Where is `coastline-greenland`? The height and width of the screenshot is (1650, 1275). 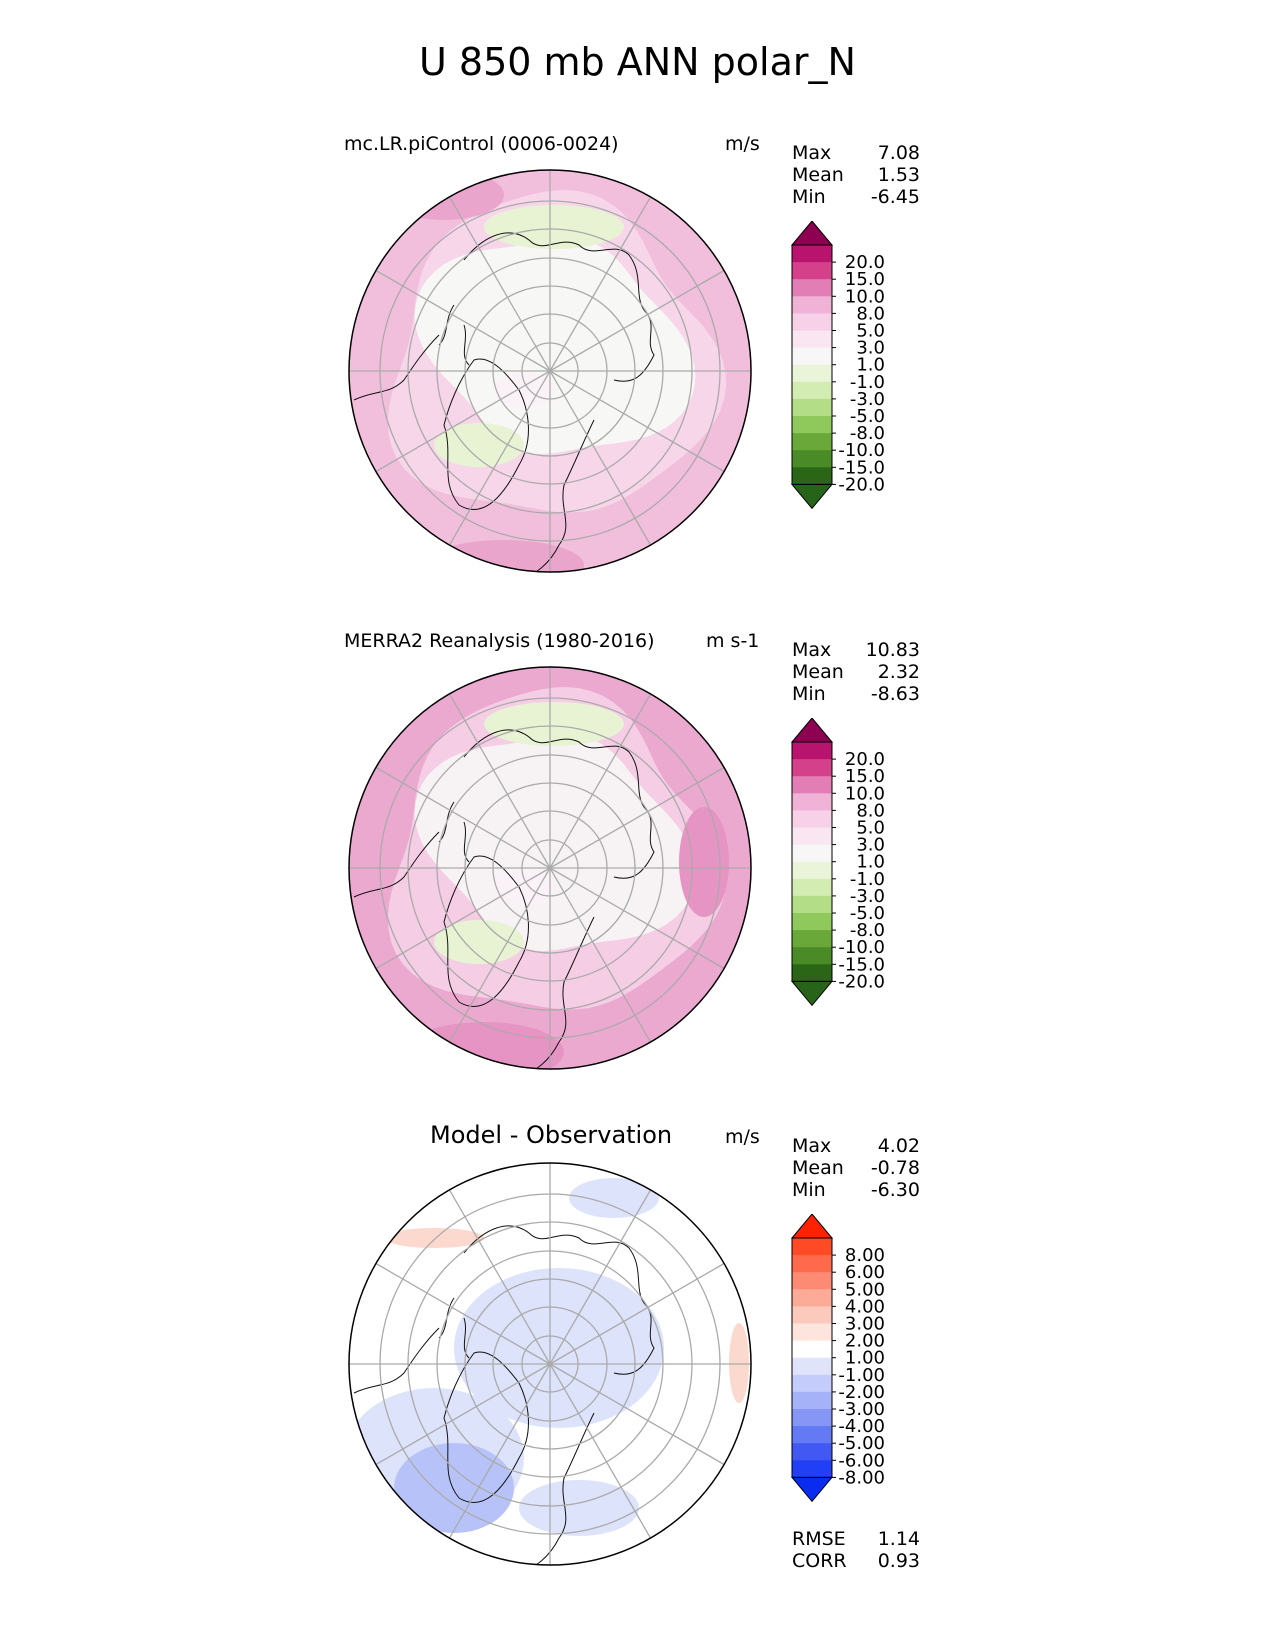 coastline-greenland is located at coordinates (486, 1427).